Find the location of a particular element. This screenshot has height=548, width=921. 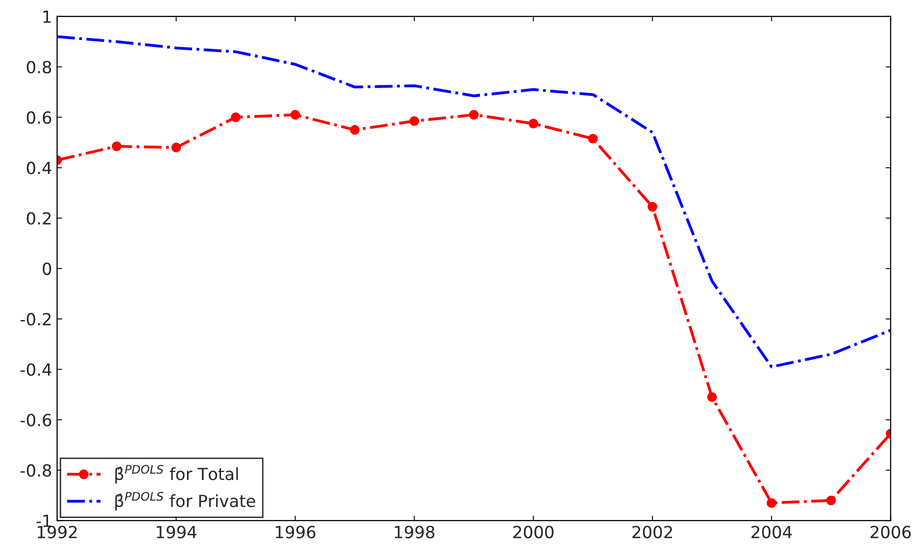

x-tick-label: 1992 is located at coordinates (57, 532).